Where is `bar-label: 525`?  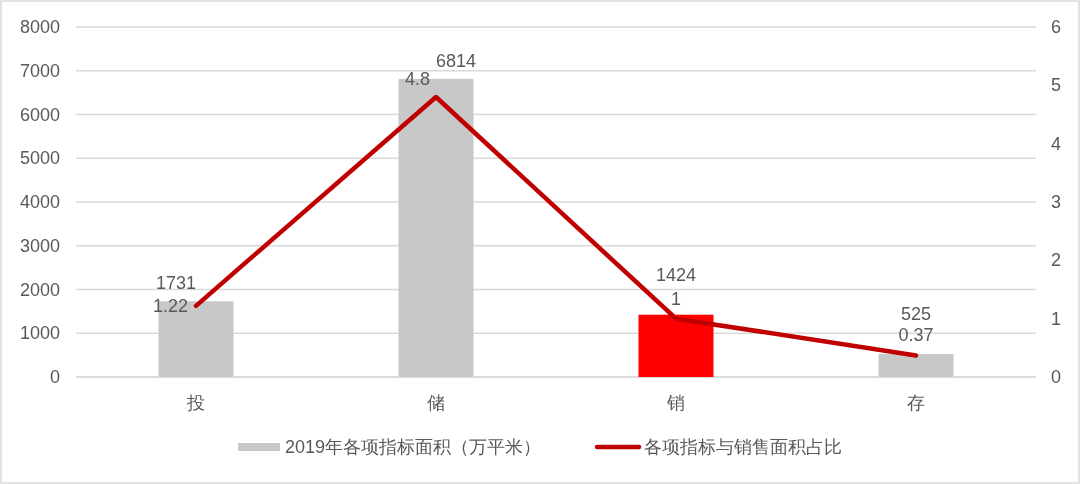
bar-label: 525 is located at coordinates (916, 314).